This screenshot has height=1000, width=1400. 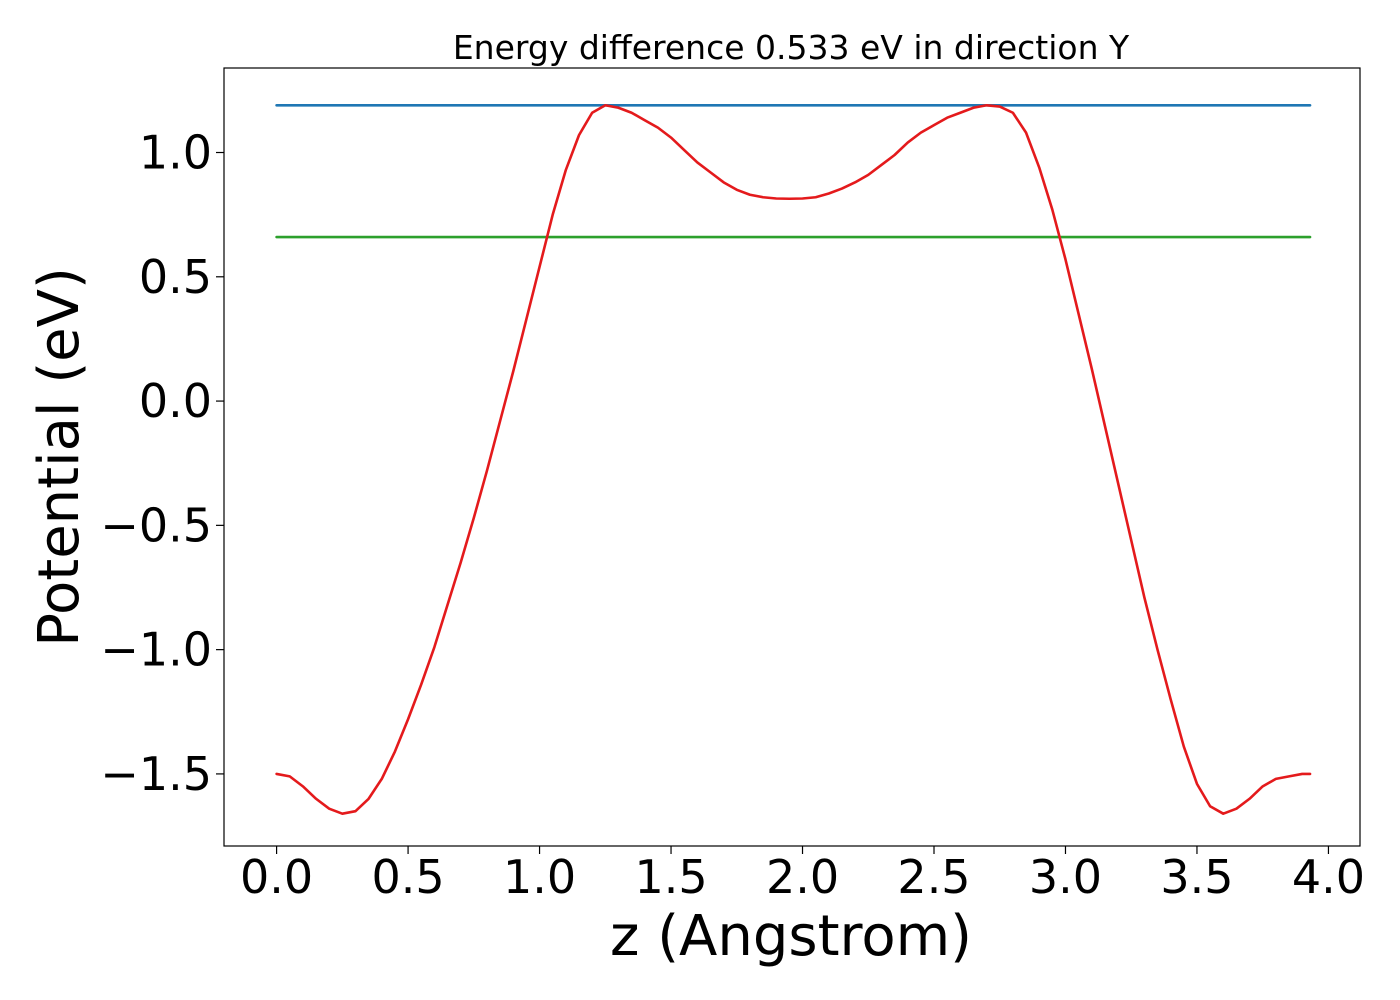 What do you see at coordinates (1196, 877) in the screenshot?
I see `x-tick-label: 3.5` at bounding box center [1196, 877].